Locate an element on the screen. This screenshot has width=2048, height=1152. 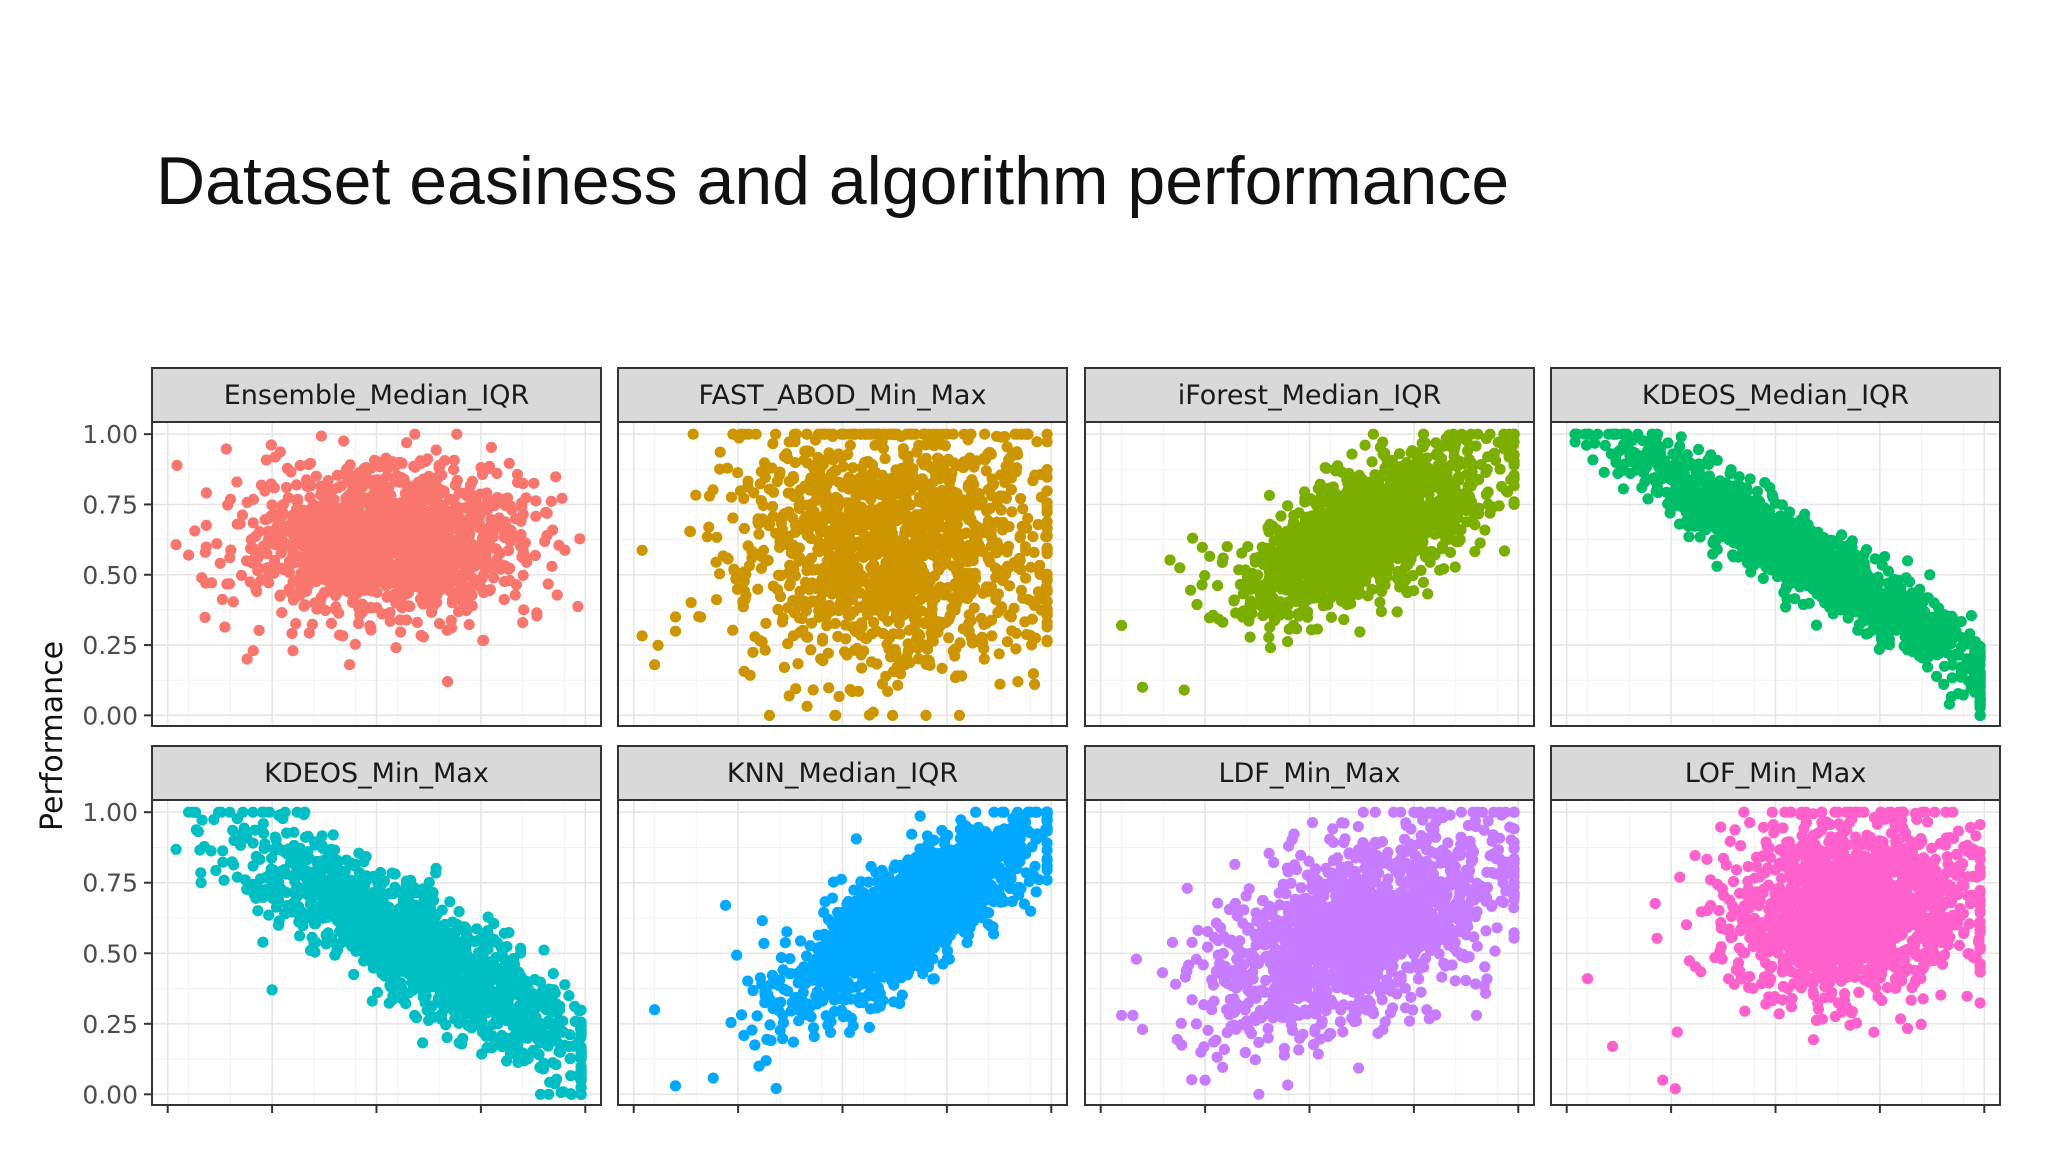
facet-panel: FAST_ABOD_Min_Max is located at coordinates (842, 547).